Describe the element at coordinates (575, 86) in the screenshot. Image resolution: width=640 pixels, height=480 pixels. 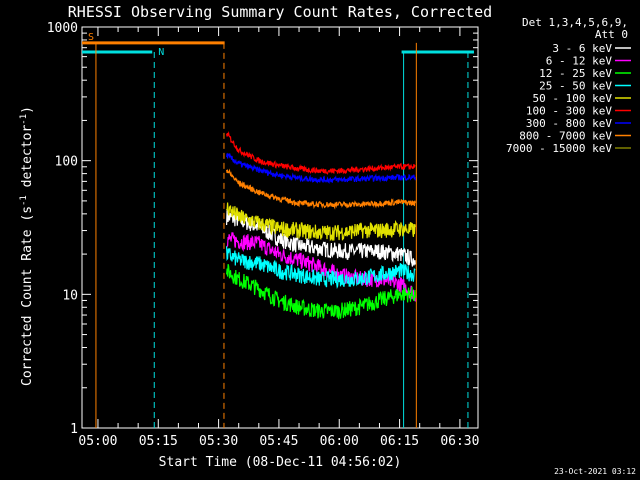
I see `legend-label: 25 - 50 keV` at that location.